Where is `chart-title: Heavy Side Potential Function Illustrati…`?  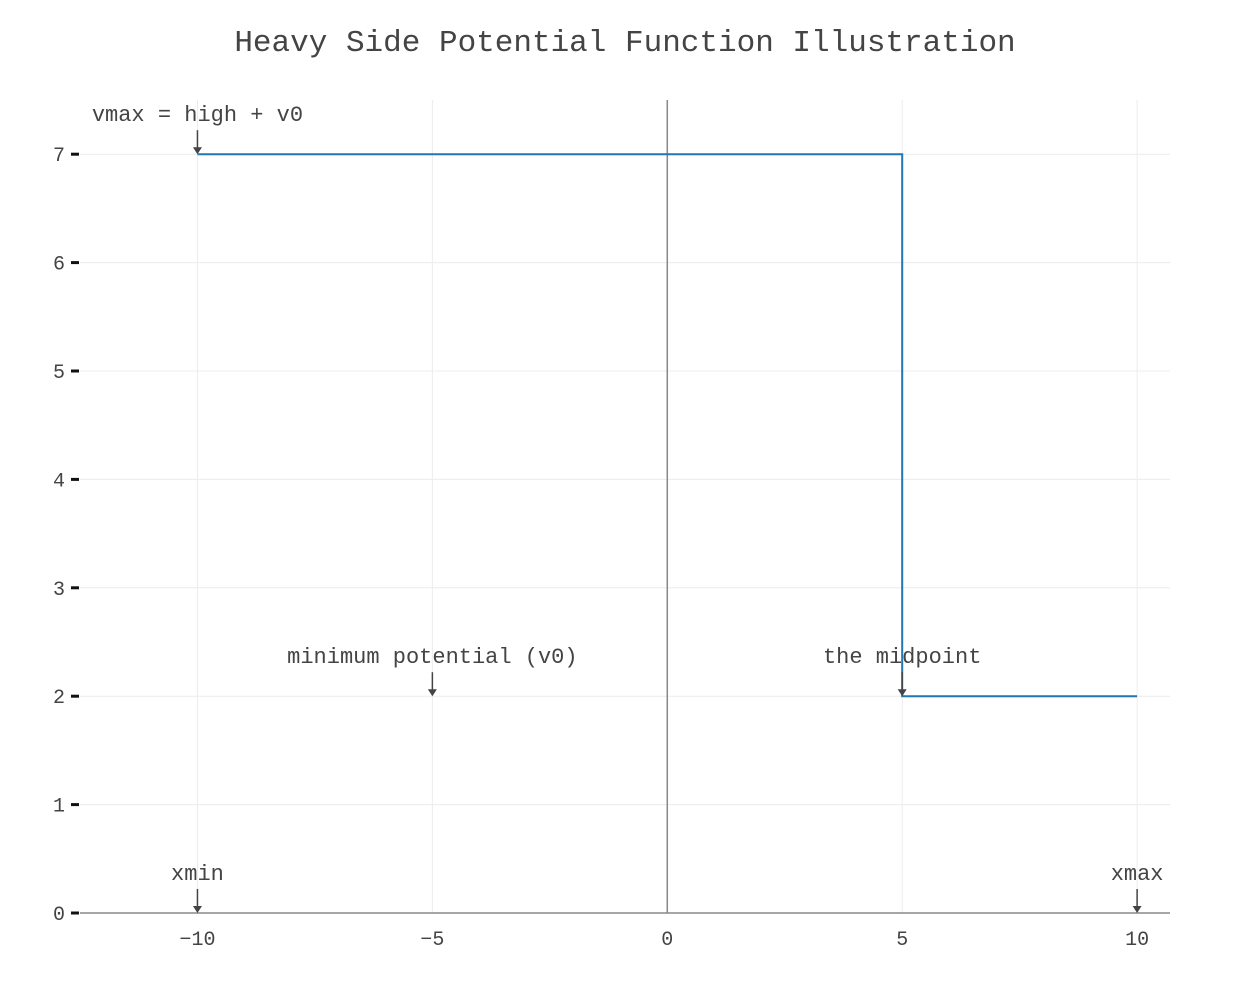 chart-title: Heavy Side Potential Function Illustrati… is located at coordinates (624, 43).